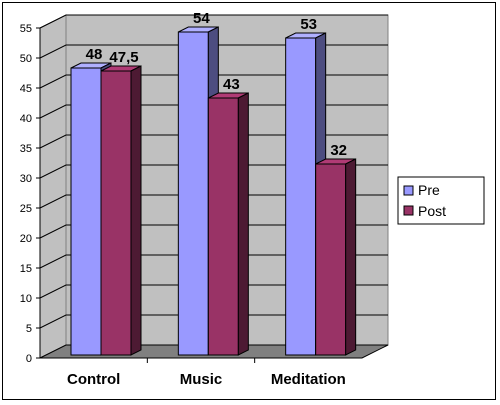  Describe the element at coordinates (408, 210) in the screenshot. I see `legend-swatch-post` at that location.